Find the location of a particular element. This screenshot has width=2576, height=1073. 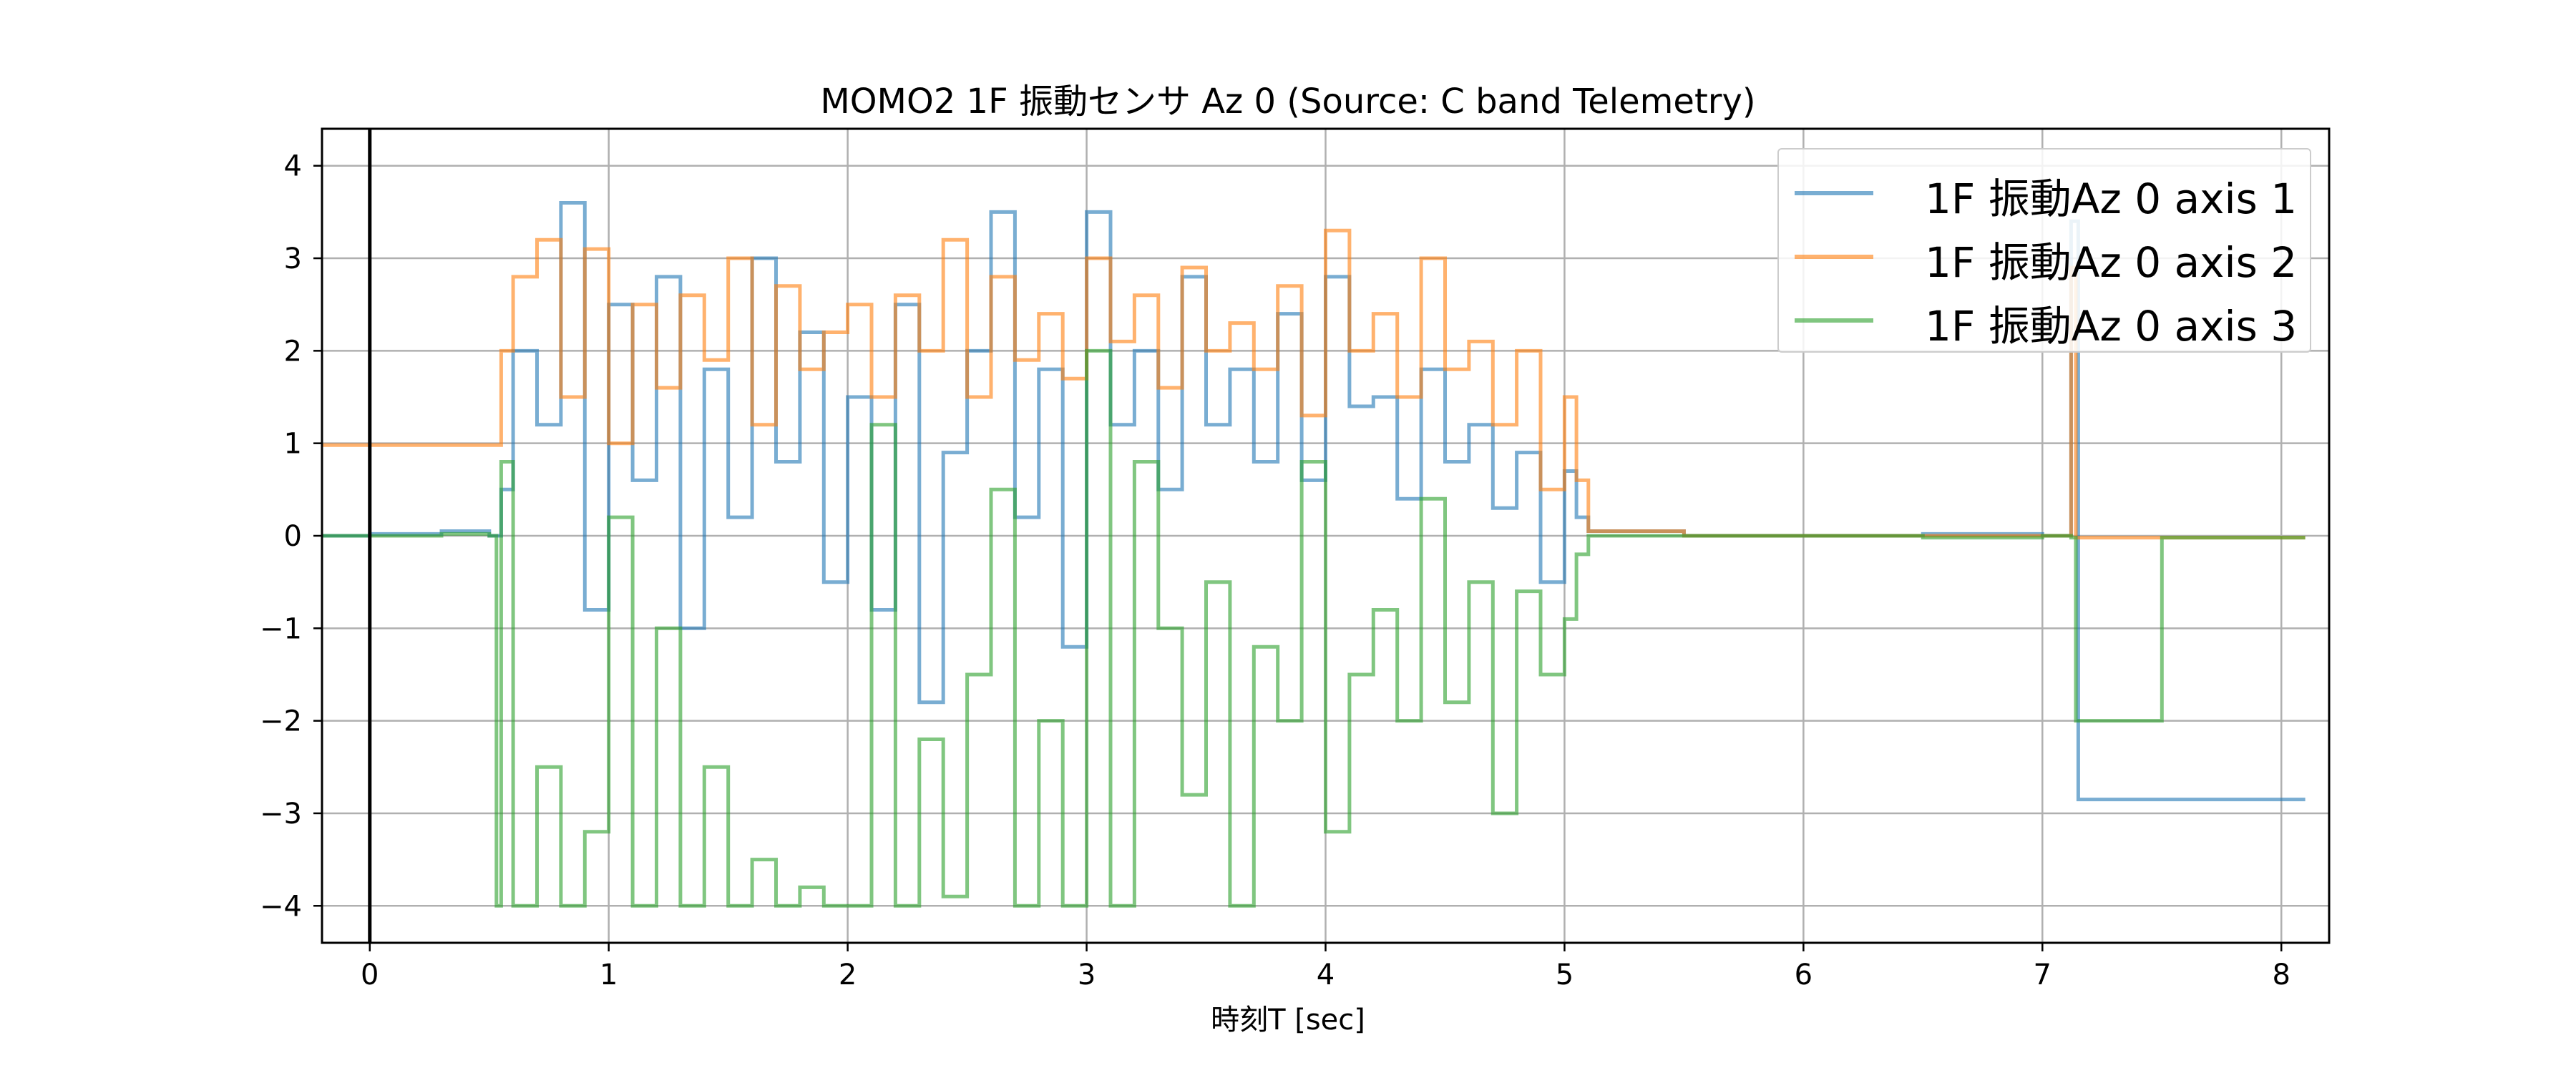

x-tick-label: 2 is located at coordinates (848, 975).